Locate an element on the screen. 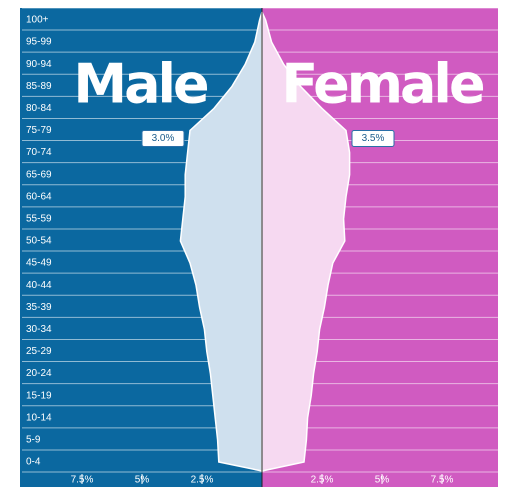 This screenshot has height=487, width=508. callout-label: 3.5% is located at coordinates (373, 138).